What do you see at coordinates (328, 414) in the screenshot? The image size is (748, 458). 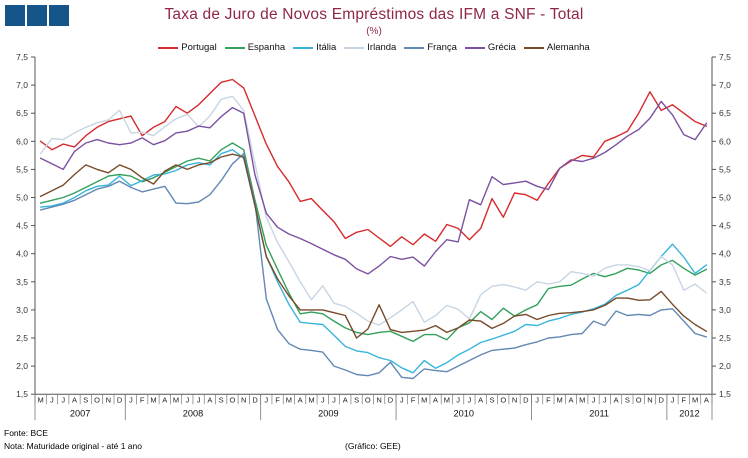 I see `year-label: 2009` at bounding box center [328, 414].